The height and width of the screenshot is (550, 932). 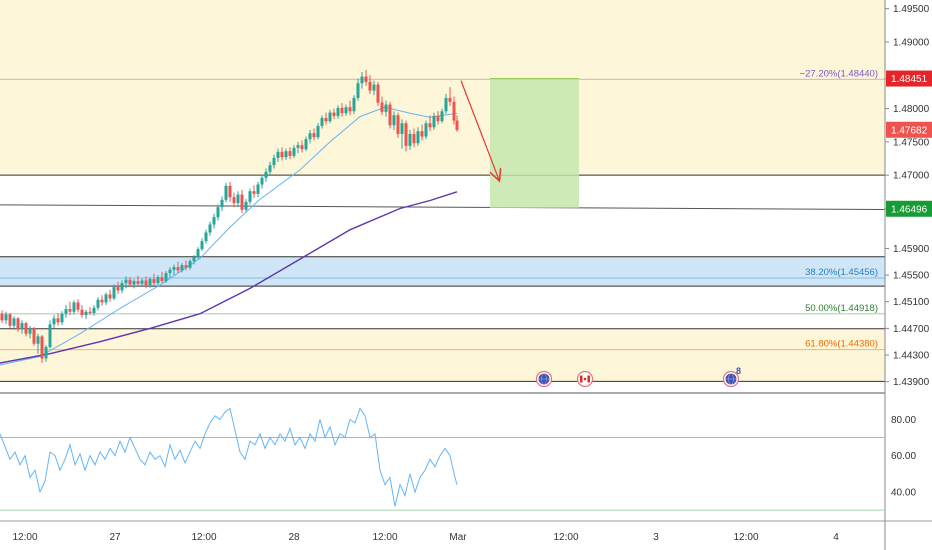 What do you see at coordinates (738, 371) in the screenshot?
I see `event-count-label: 8` at bounding box center [738, 371].